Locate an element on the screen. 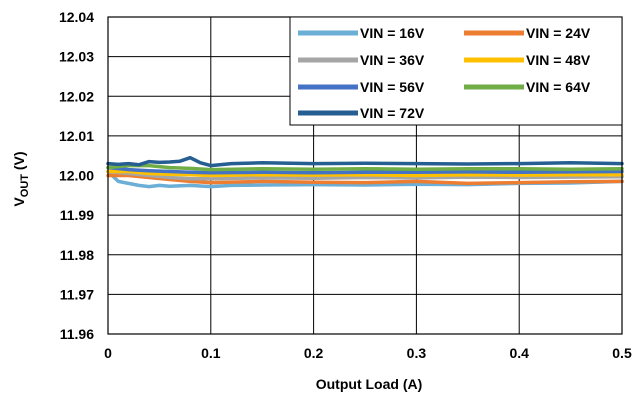 The image size is (635, 399). legend-label: VIN = 48V is located at coordinates (558, 60).